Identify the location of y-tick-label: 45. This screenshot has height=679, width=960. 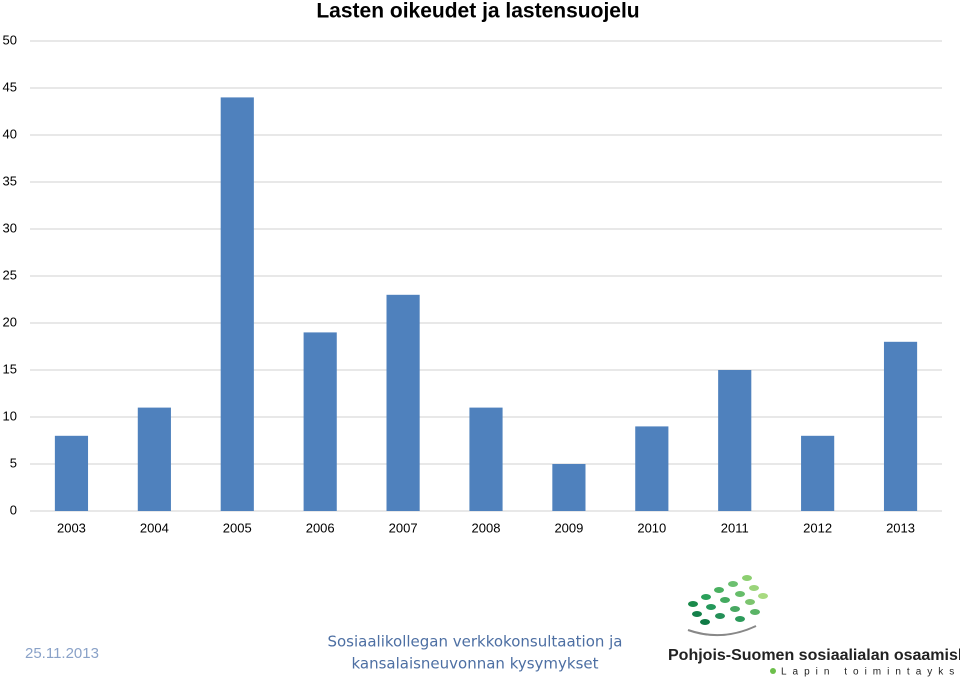
(10, 86).